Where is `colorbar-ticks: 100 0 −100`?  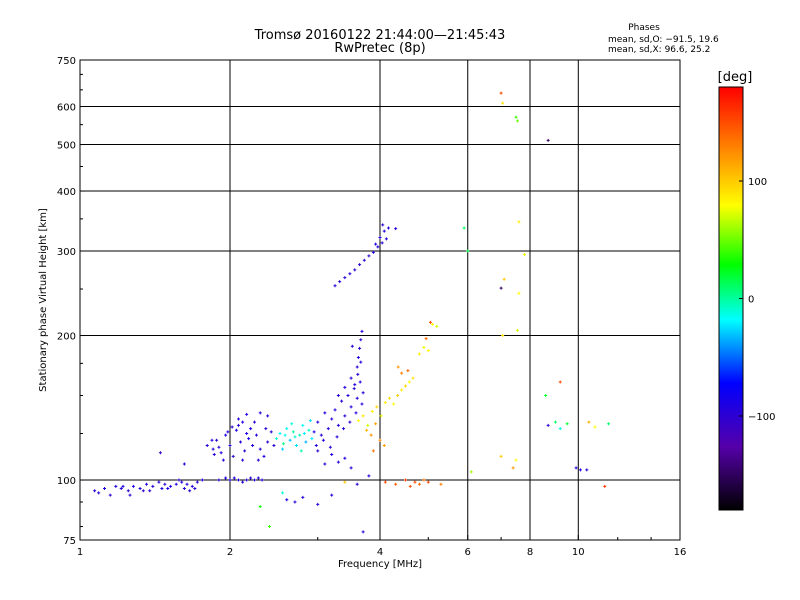 colorbar-ticks: 100 0 −100 is located at coordinates (757, 300).